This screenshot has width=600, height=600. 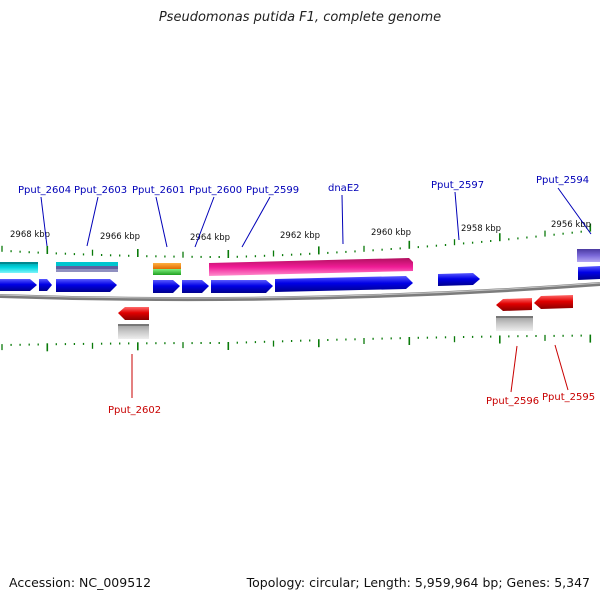 What do you see at coordinates (311, 267) in the screenshot?
I see `feature-pink-dnaE2` at bounding box center [311, 267].